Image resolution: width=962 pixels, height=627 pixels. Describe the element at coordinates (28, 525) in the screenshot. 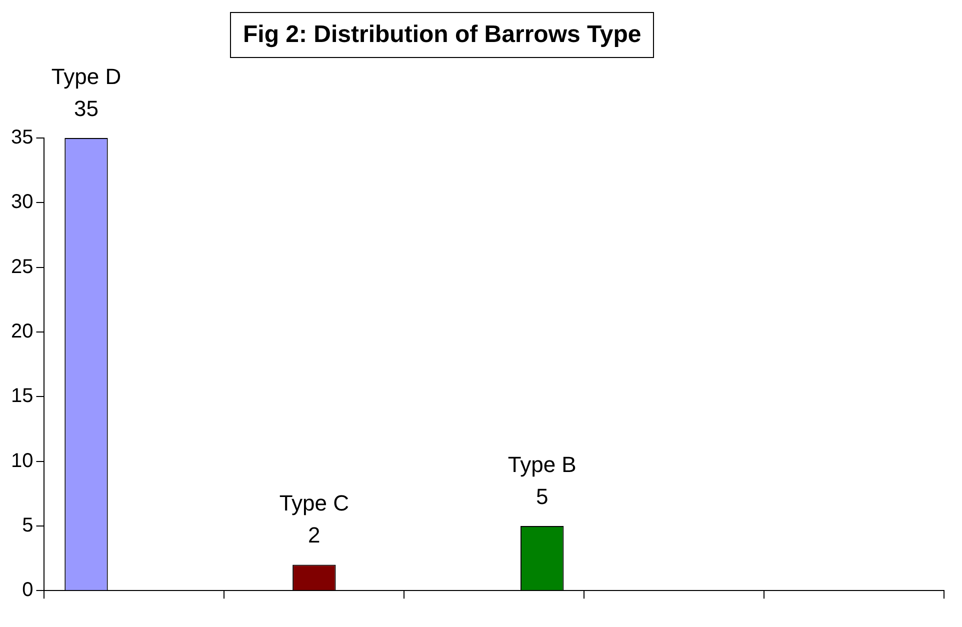

I see `y-tick-label: 5` at that location.